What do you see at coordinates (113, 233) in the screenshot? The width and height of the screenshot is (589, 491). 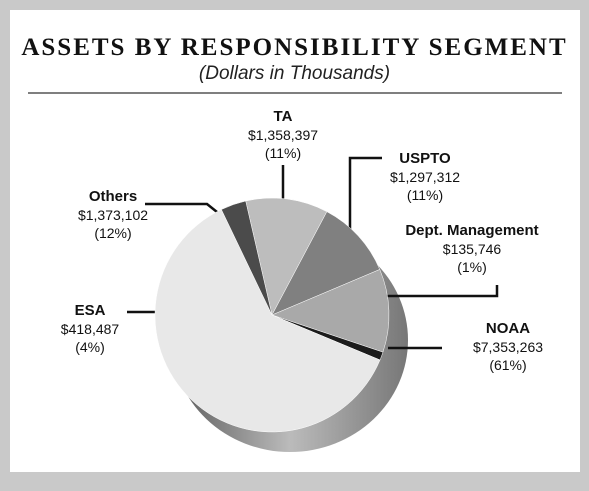 I see `label-percent: (12%)` at bounding box center [113, 233].